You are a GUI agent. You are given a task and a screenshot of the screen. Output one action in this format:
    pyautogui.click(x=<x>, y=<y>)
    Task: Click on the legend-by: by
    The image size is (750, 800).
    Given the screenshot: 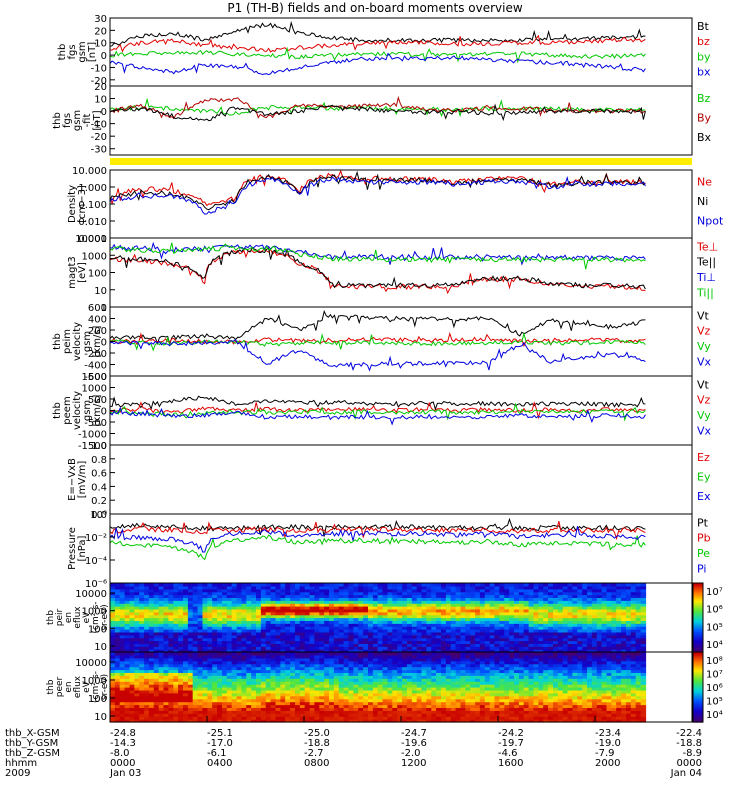 What is the action you would take?
    pyautogui.click(x=704, y=56)
    